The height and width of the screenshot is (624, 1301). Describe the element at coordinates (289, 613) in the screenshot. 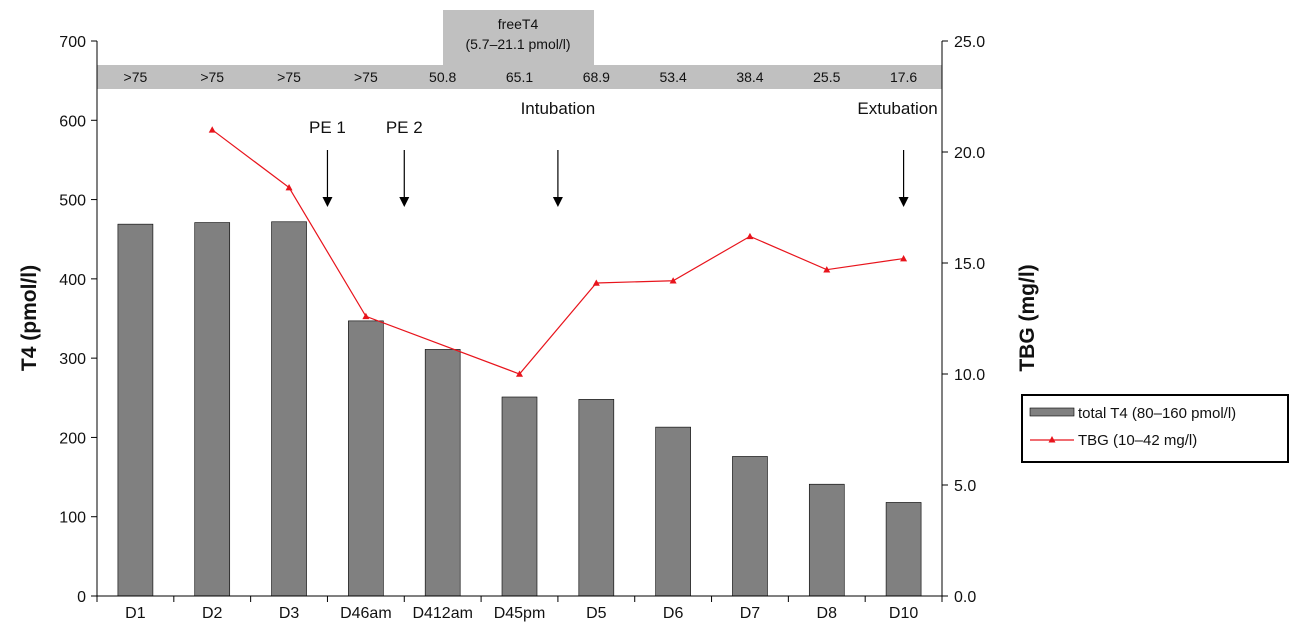

I see `x-tick-label: D3` at that location.